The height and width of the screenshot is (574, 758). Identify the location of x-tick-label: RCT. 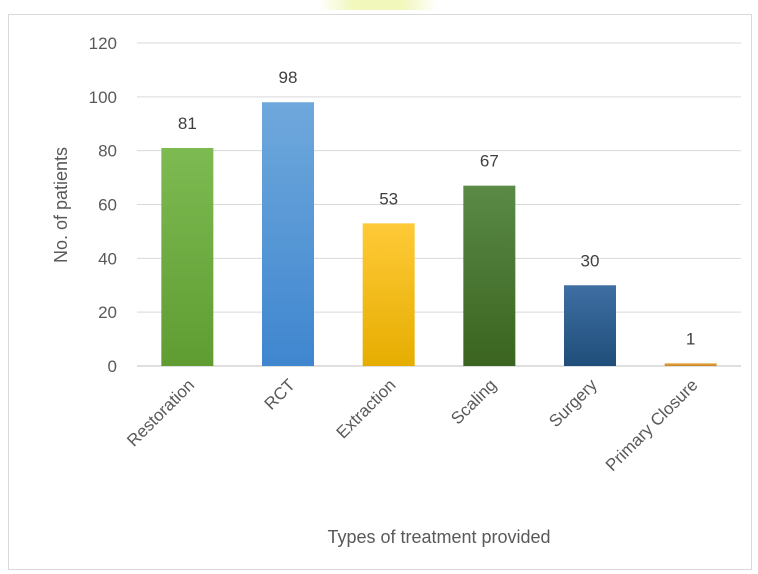
(280, 394).